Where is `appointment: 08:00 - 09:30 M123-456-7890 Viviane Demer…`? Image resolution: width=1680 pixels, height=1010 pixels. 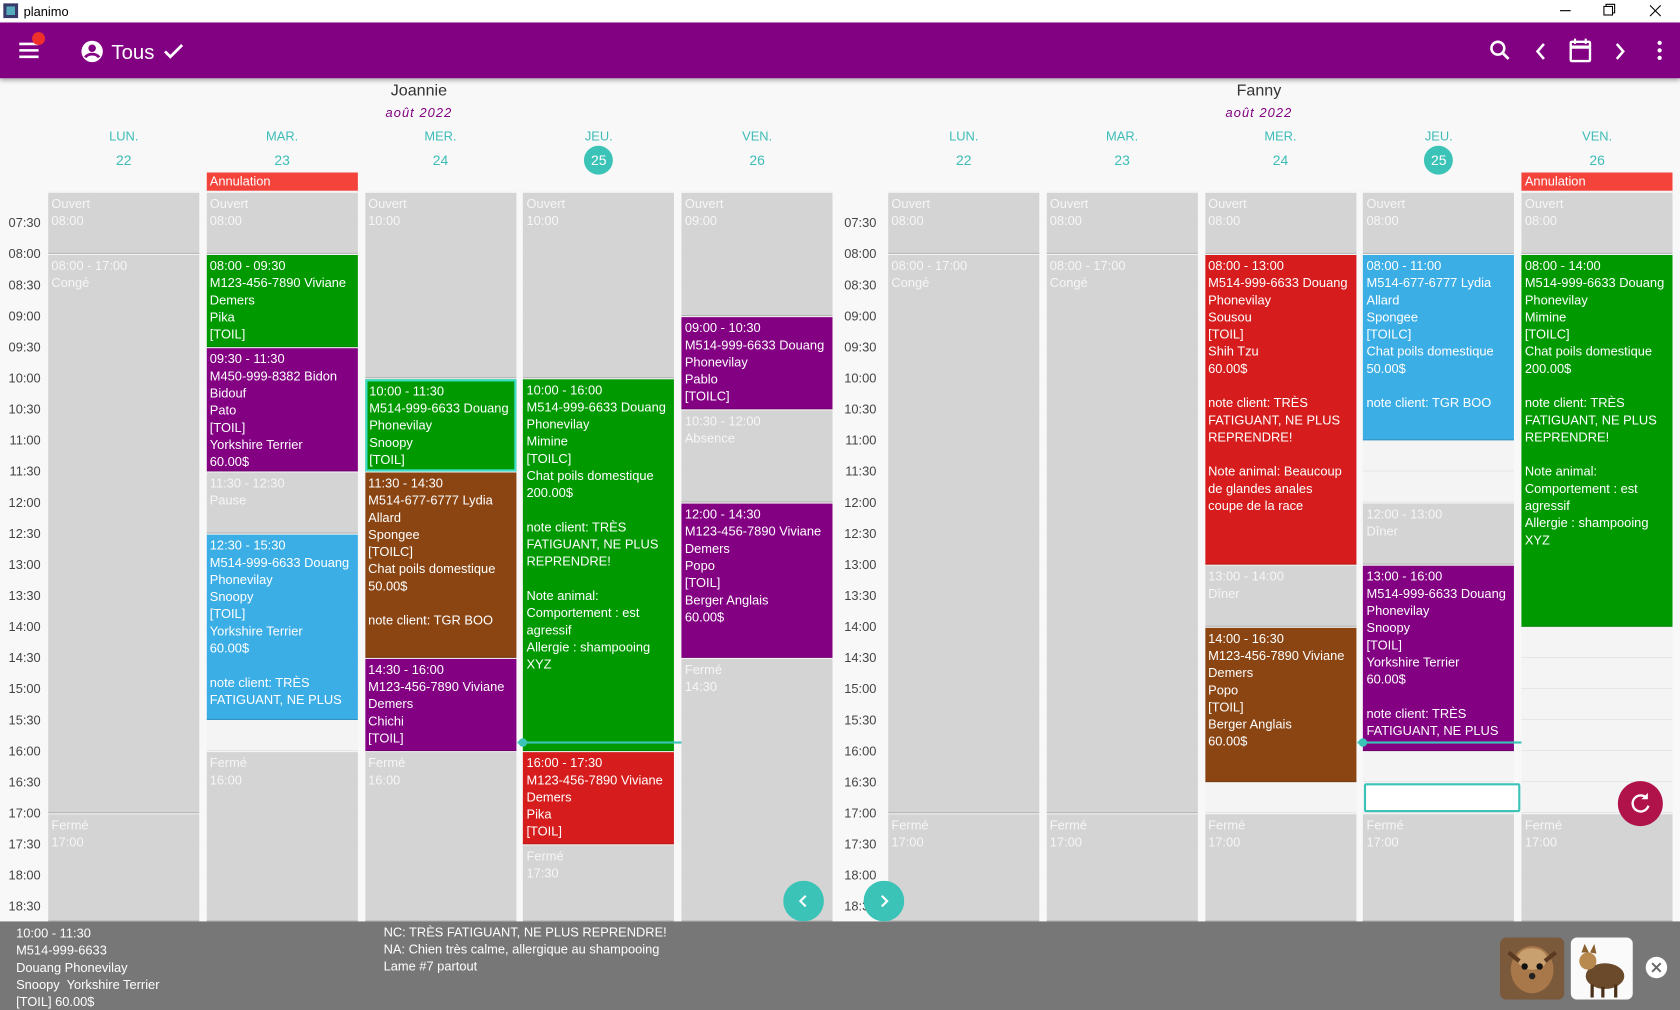
appointment: 08:00 - 09:30 M123-456-7890 Viviane Demer… is located at coordinates (282, 301).